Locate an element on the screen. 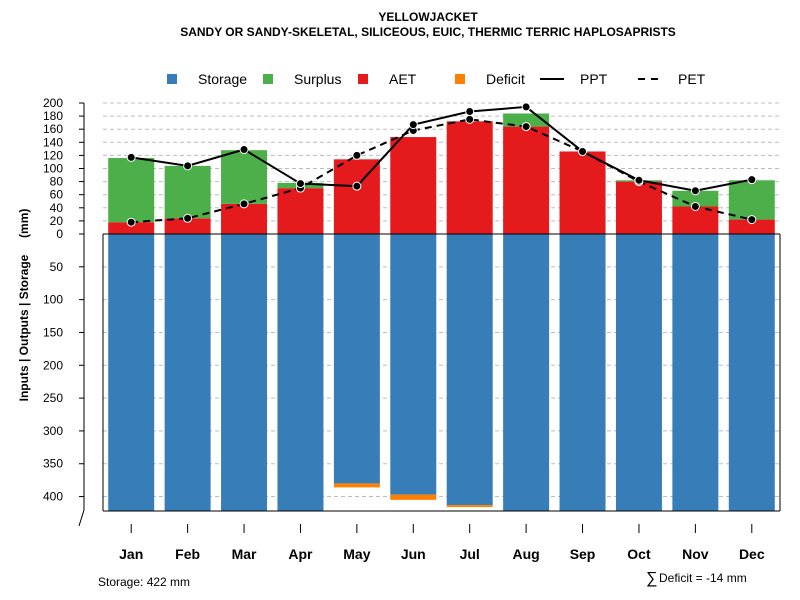 The width and height of the screenshot is (800, 600). bar-storage-jan is located at coordinates (131, 372).